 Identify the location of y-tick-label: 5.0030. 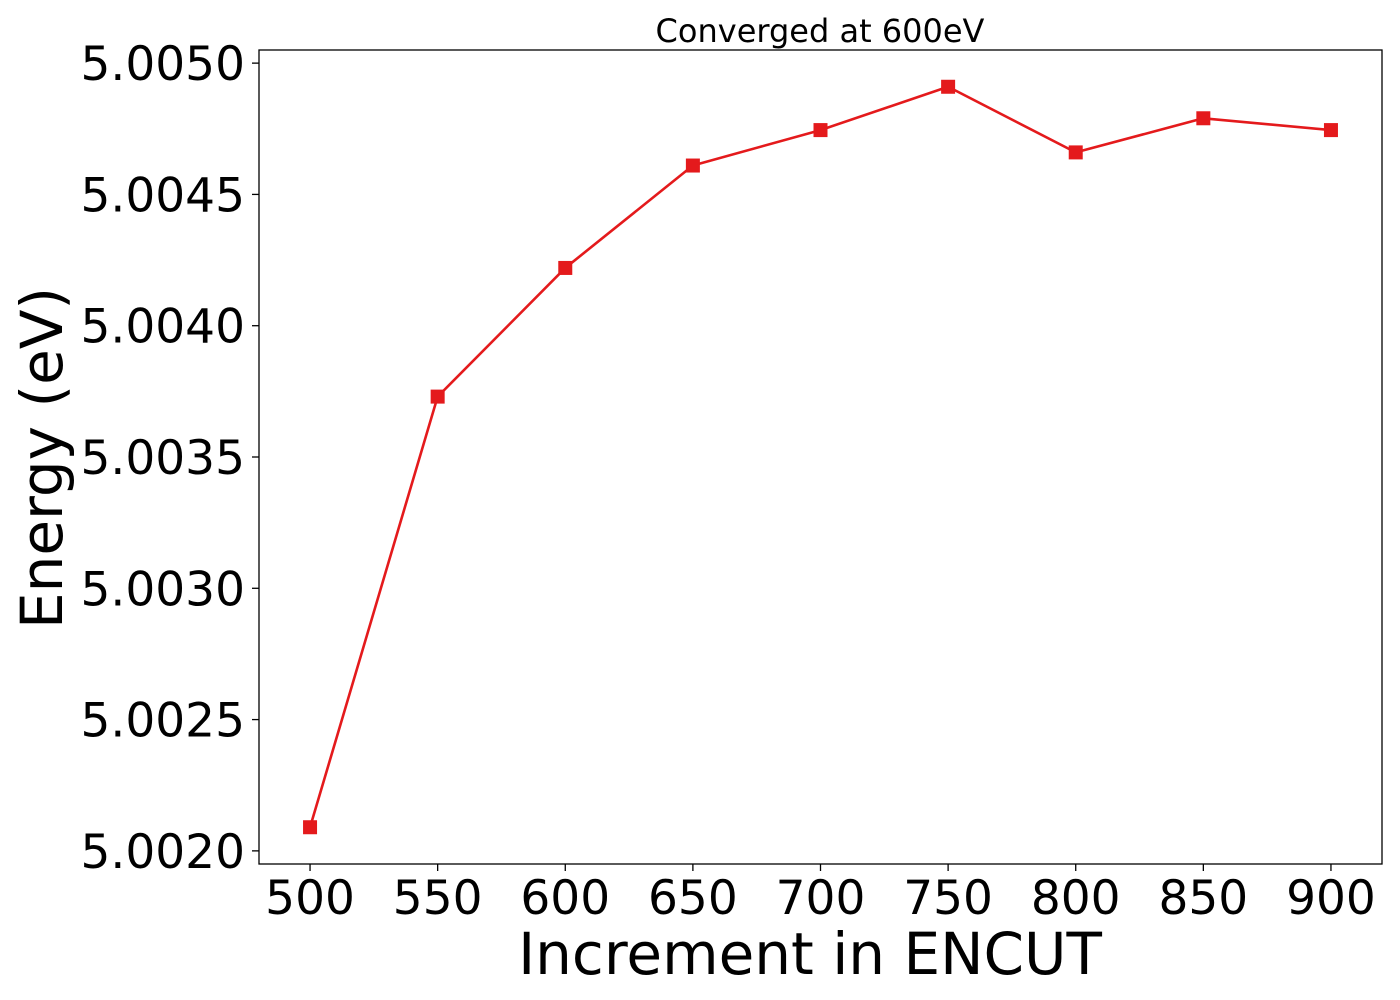
(163, 589).